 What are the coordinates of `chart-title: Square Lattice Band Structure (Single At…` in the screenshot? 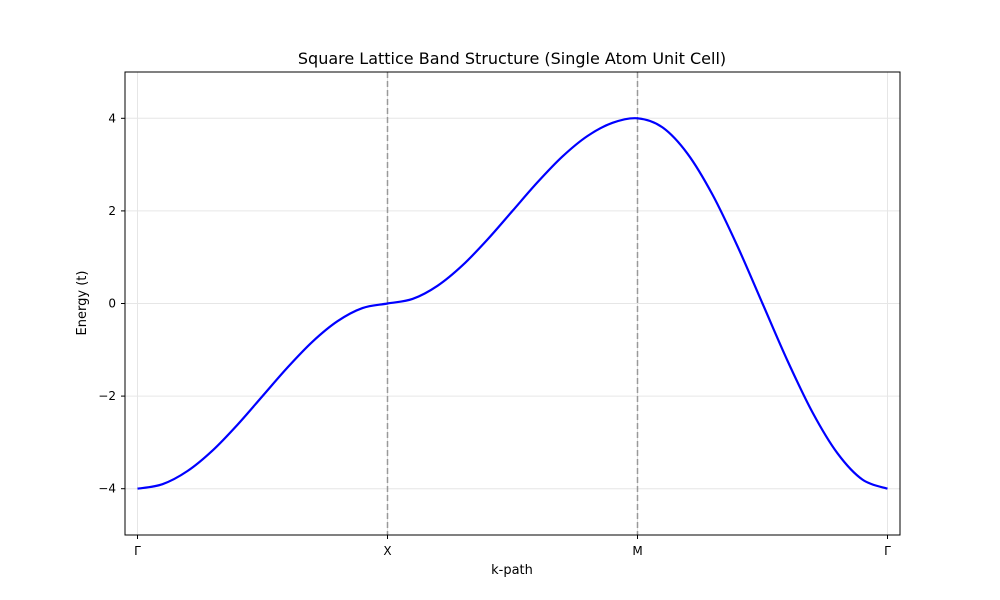 It's located at (512, 58).